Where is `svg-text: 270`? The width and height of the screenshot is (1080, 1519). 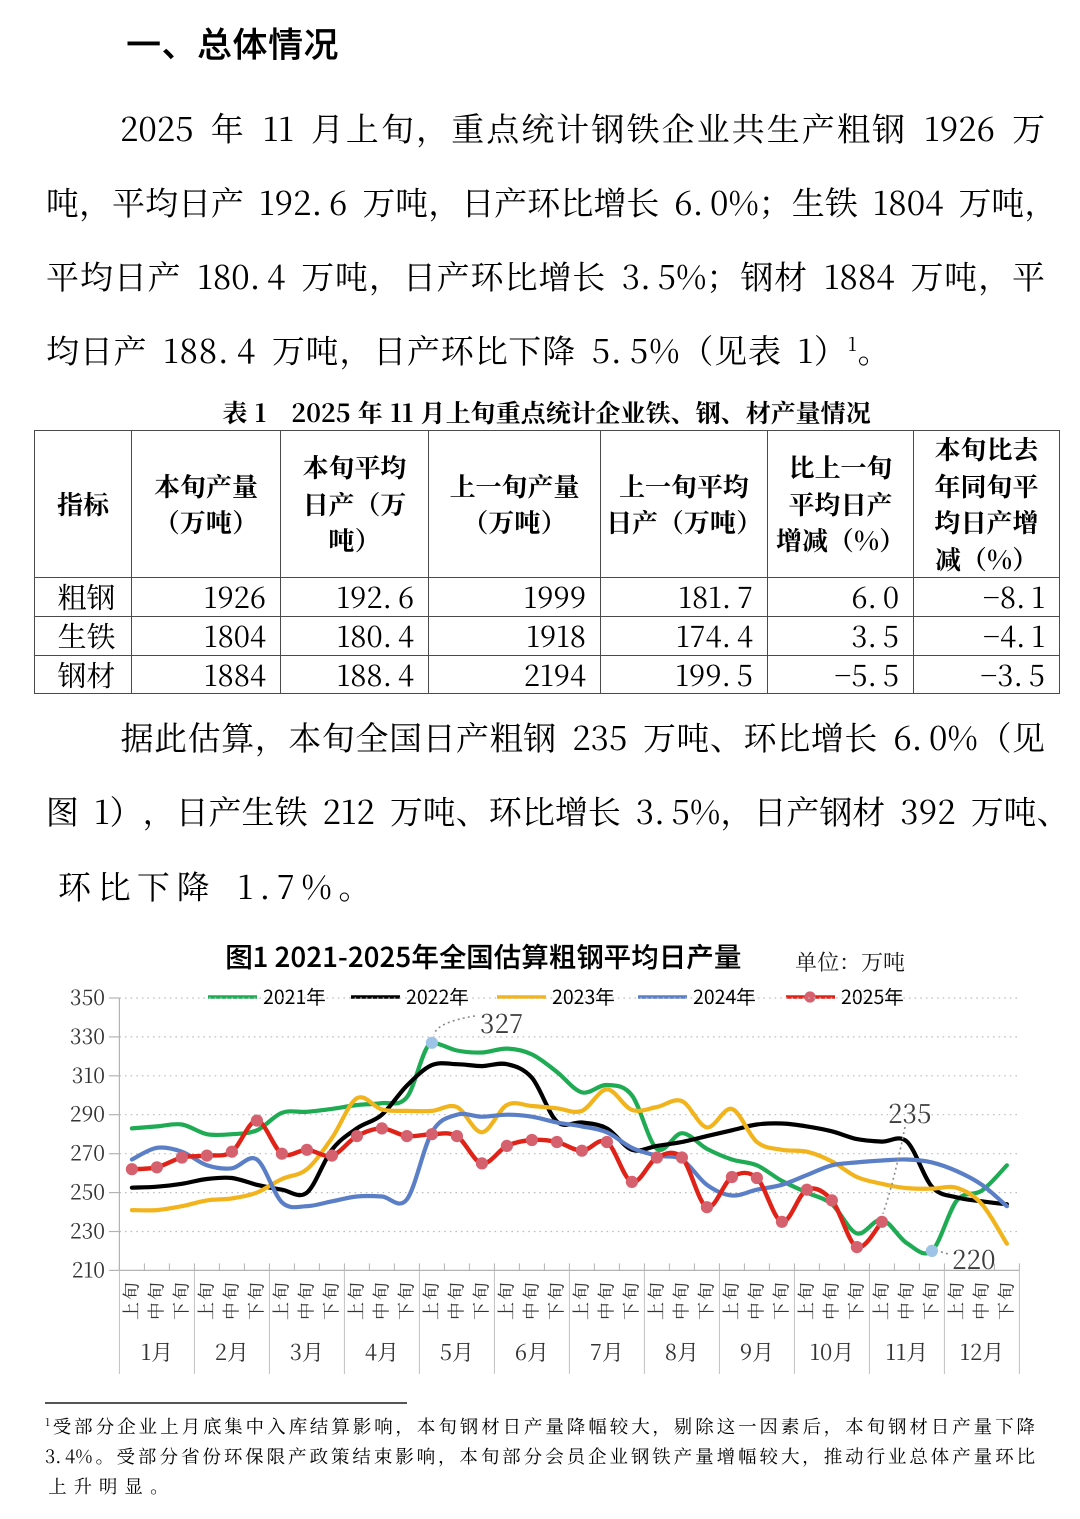
svg-text: 270 is located at coordinates (87, 1153).